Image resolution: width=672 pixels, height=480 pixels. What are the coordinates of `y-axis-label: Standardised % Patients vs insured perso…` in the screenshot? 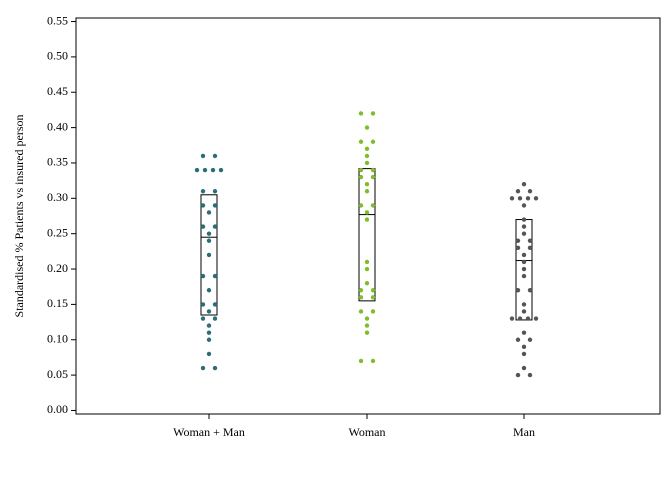 It's located at (19, 216).